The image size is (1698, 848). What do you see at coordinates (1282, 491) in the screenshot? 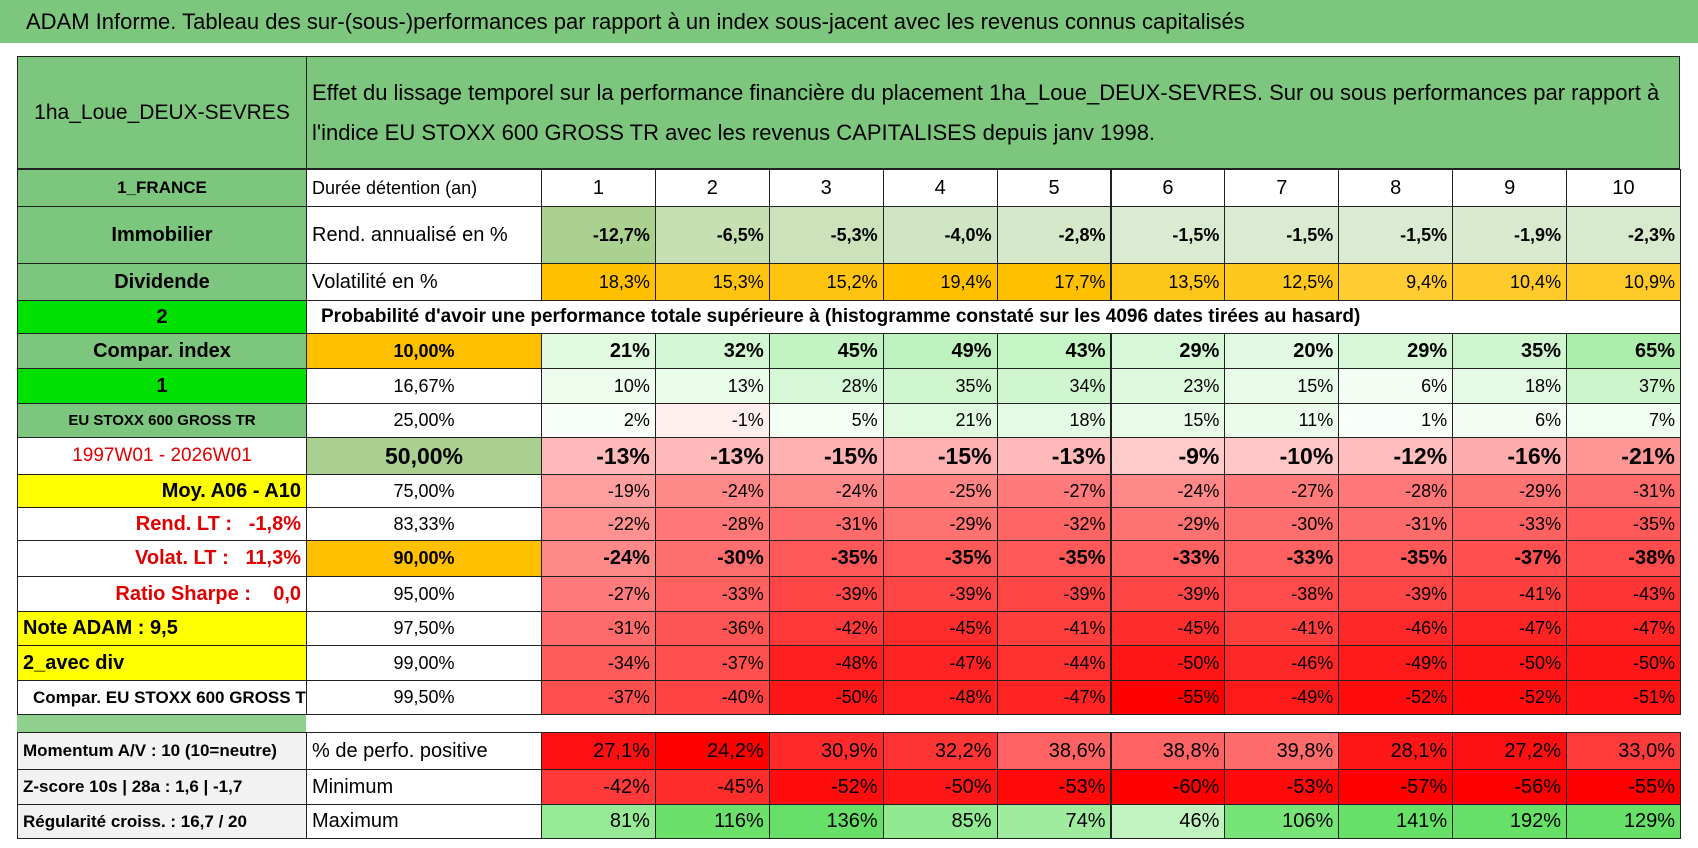
I see `cell: -27%` at bounding box center [1282, 491].